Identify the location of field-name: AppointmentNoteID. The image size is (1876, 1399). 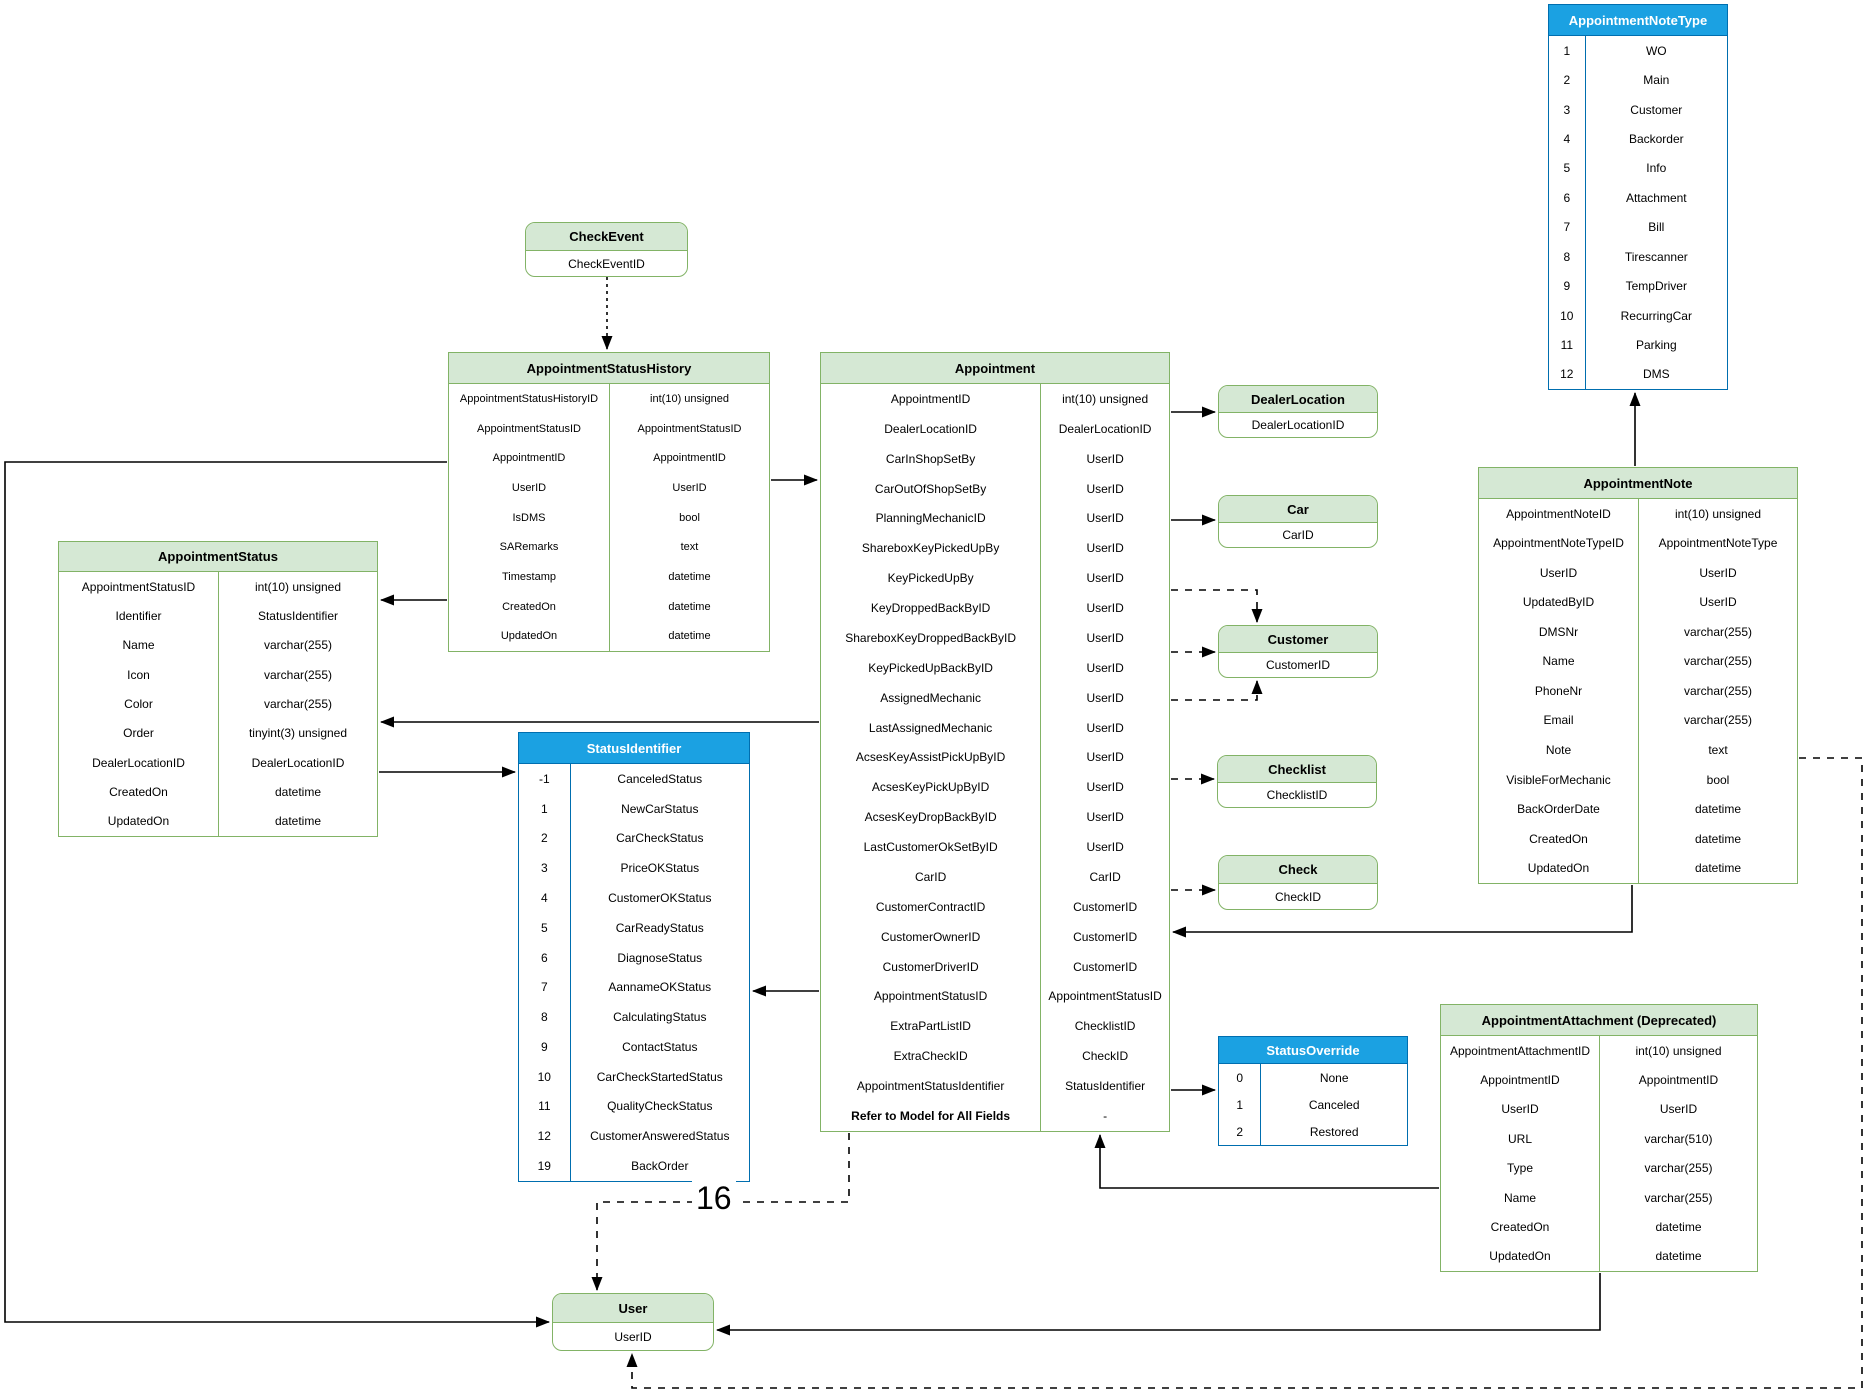
(1558, 513).